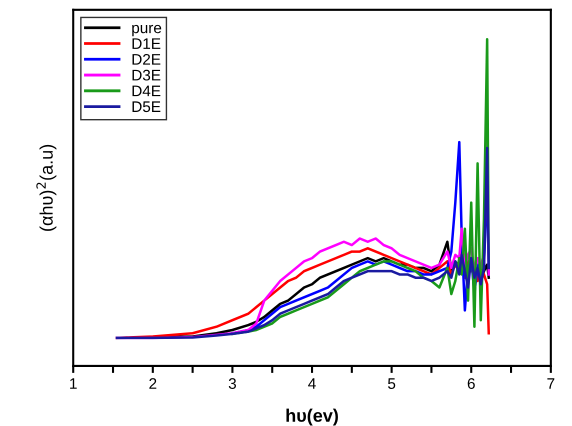  Describe the element at coordinates (392, 383) in the screenshot. I see `x-tick-label: 5` at that location.